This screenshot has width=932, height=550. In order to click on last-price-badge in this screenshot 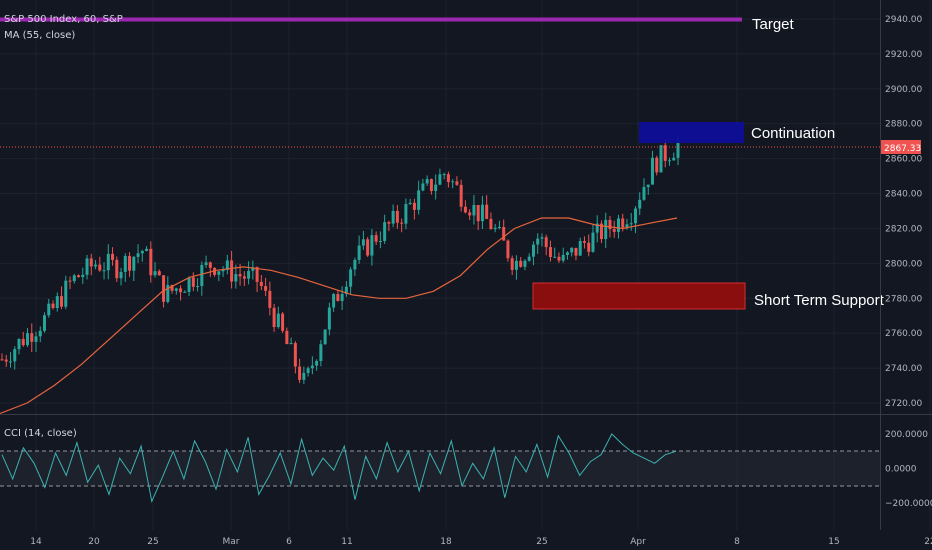, I will do `click(901, 147)`.